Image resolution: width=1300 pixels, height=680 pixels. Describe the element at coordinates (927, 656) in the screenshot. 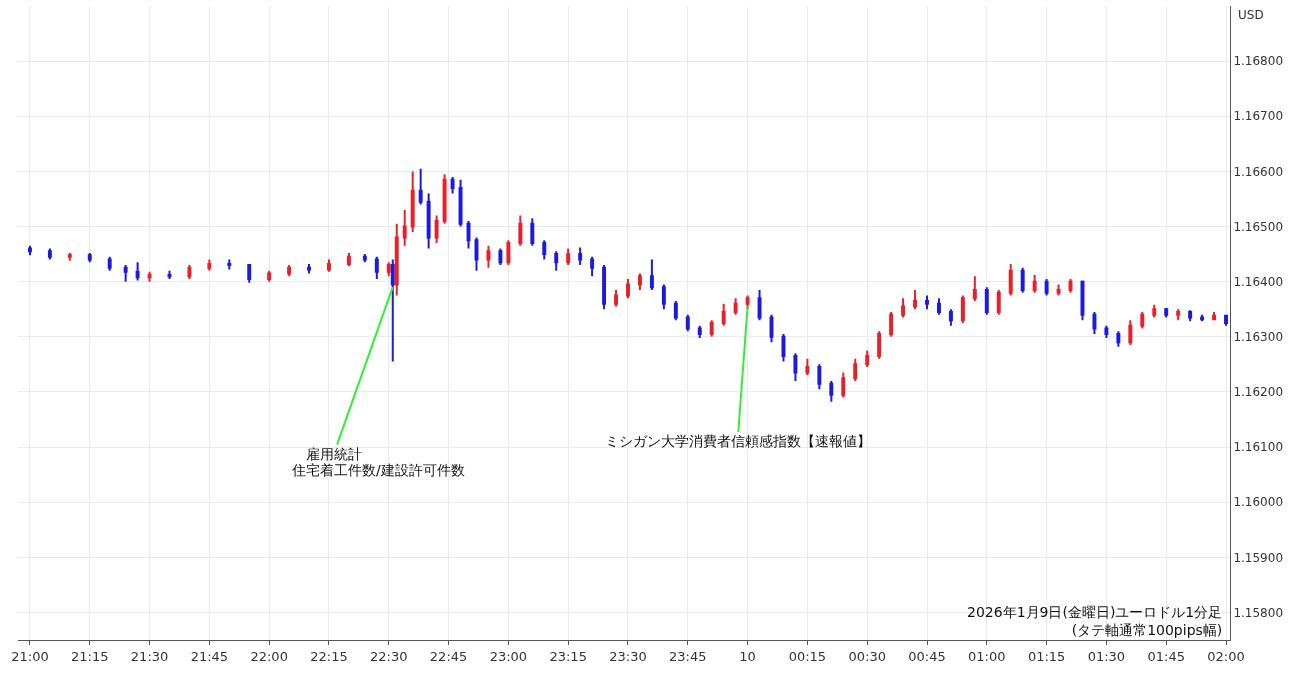

I see `x-tick-label: 00:45` at that location.